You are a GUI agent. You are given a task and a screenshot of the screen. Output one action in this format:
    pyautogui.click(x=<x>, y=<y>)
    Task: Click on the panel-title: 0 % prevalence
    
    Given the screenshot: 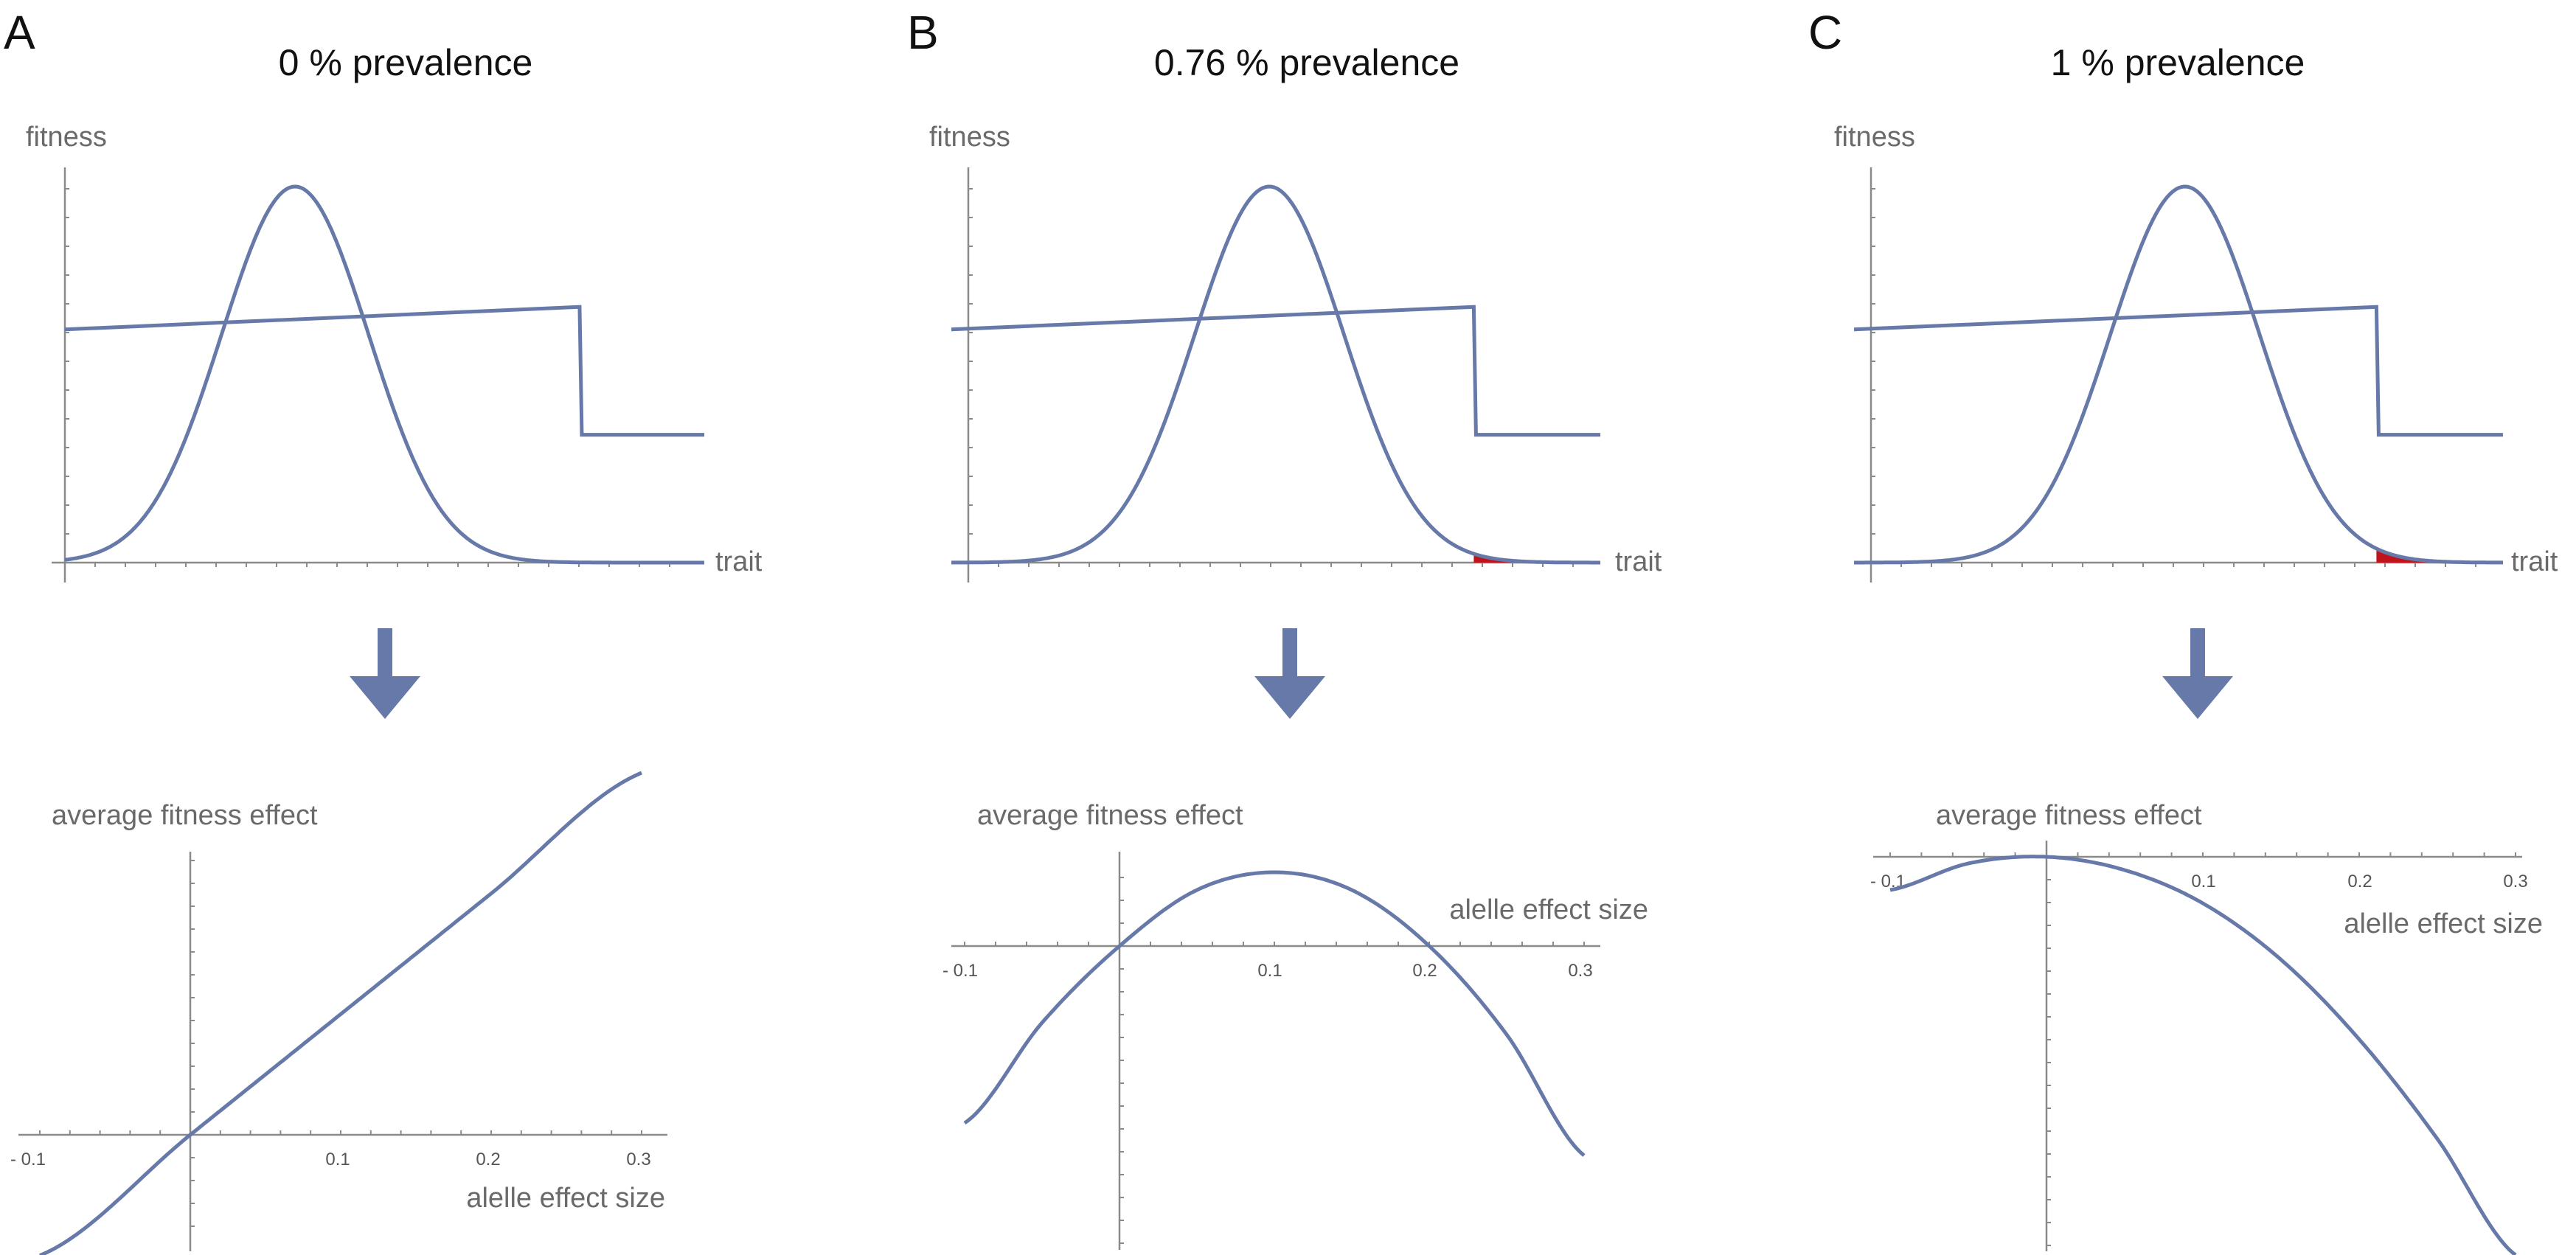 What is the action you would take?
    pyautogui.click(x=406, y=62)
    